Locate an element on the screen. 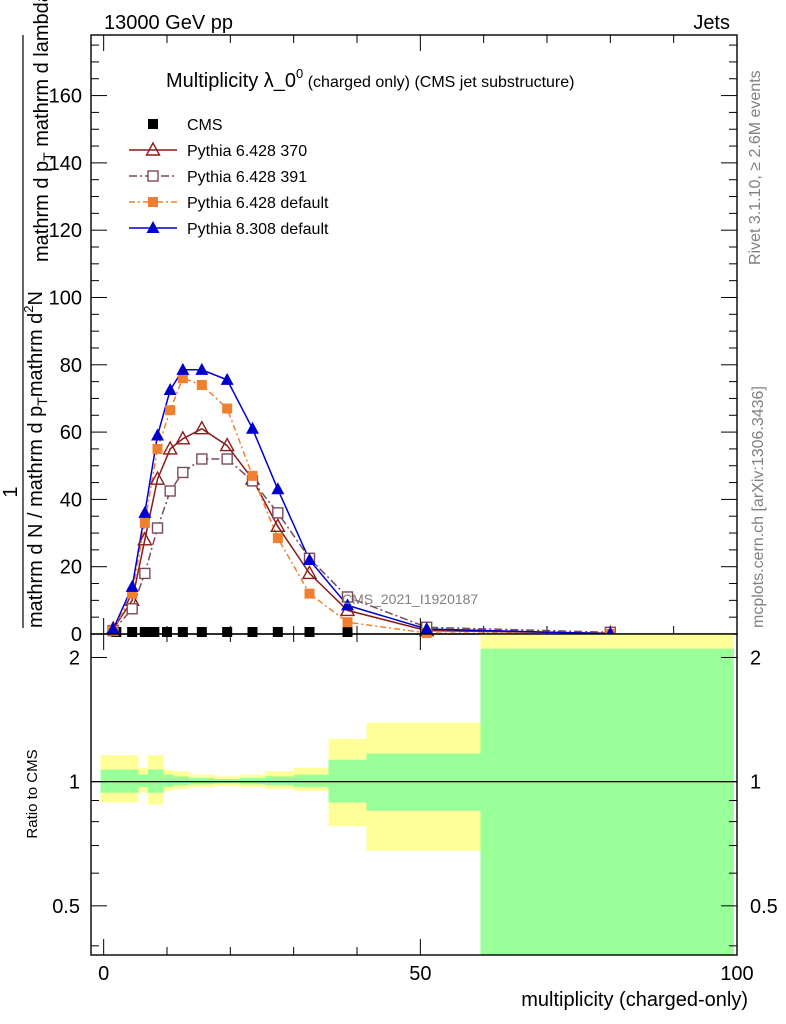 The height and width of the screenshot is (1024, 786). ylabel-num2-rest: mathrm d lambda is located at coordinates (42, 76).